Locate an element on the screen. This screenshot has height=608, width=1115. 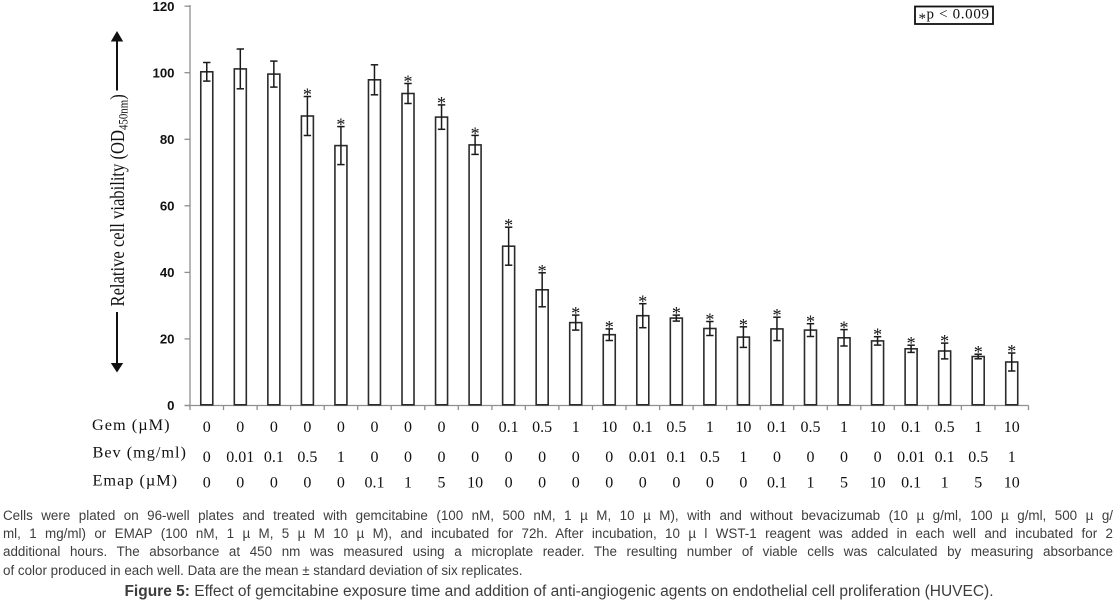
svg-text: 120 is located at coordinates (163, 7).